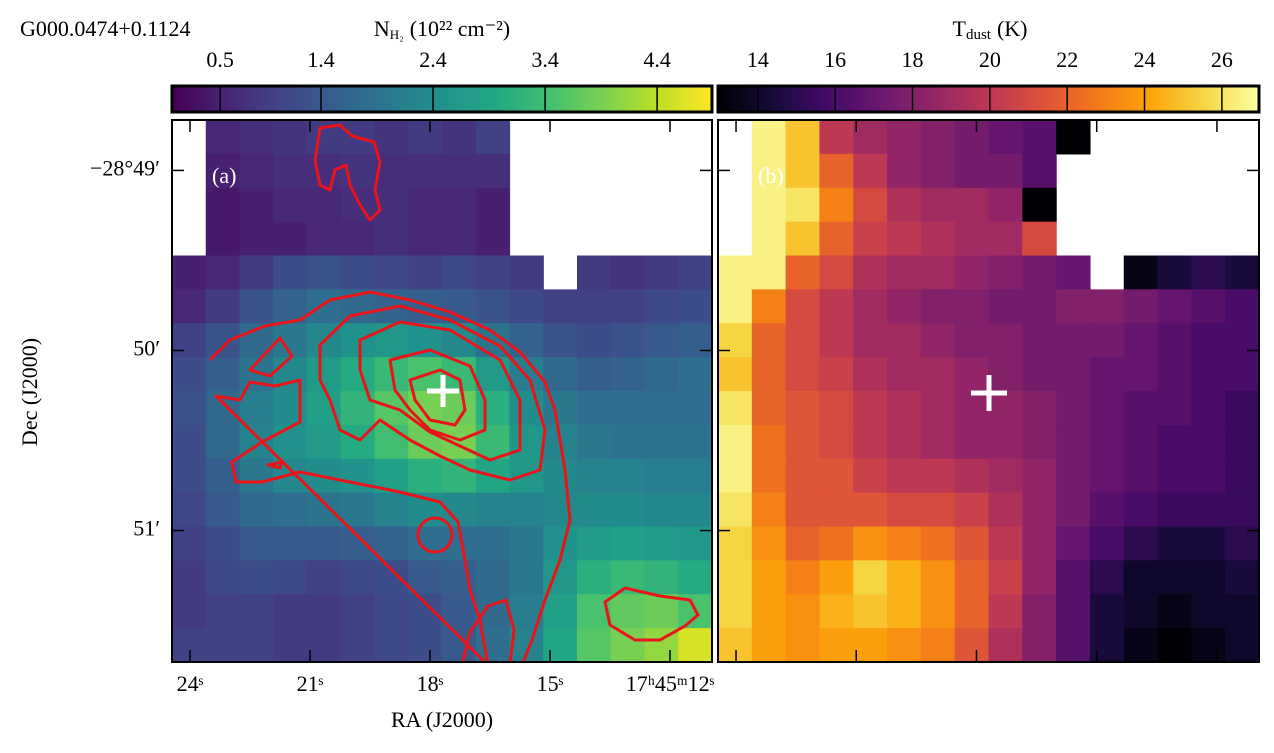  Describe the element at coordinates (657, 59) in the screenshot. I see `colorbar-tick-label: 4.4` at that location.